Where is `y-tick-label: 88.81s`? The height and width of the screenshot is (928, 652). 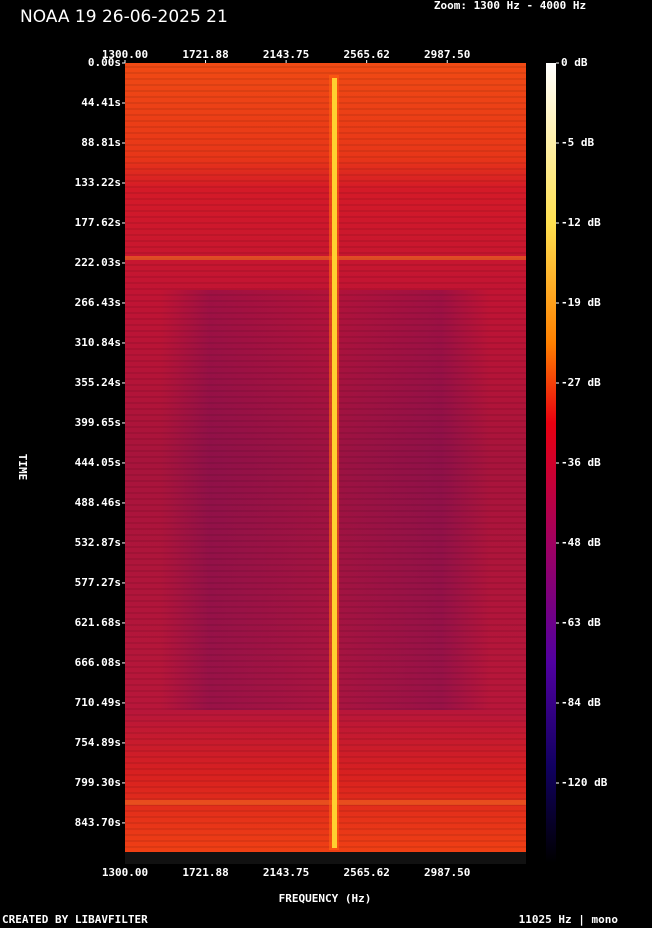 y-tick-label: 88.81s is located at coordinates (101, 142).